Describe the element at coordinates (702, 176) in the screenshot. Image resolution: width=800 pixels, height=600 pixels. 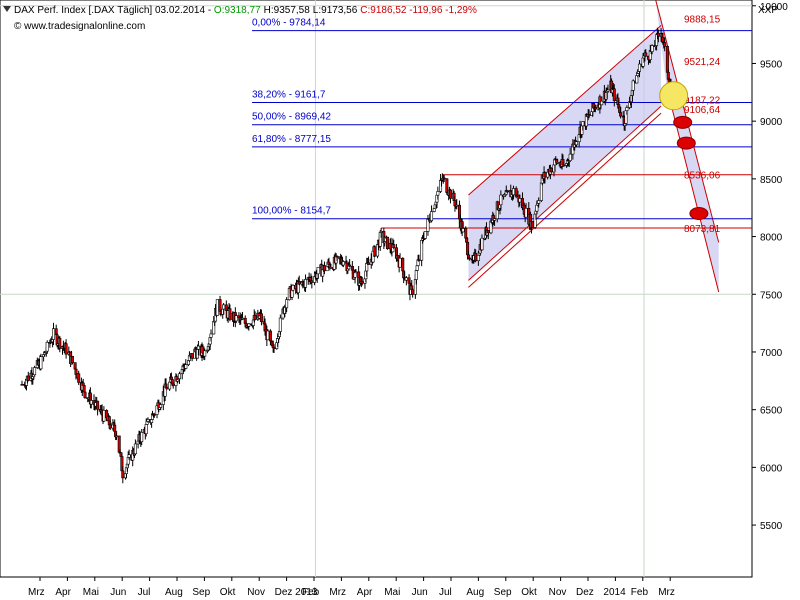
I see `level-label: 8536,06` at that location.